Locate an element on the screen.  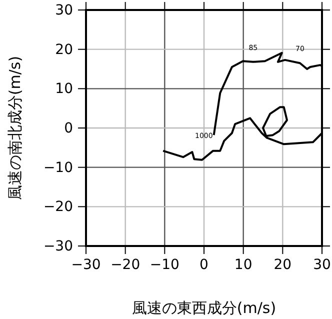
x-tick-label: 0 is located at coordinates (204, 264).